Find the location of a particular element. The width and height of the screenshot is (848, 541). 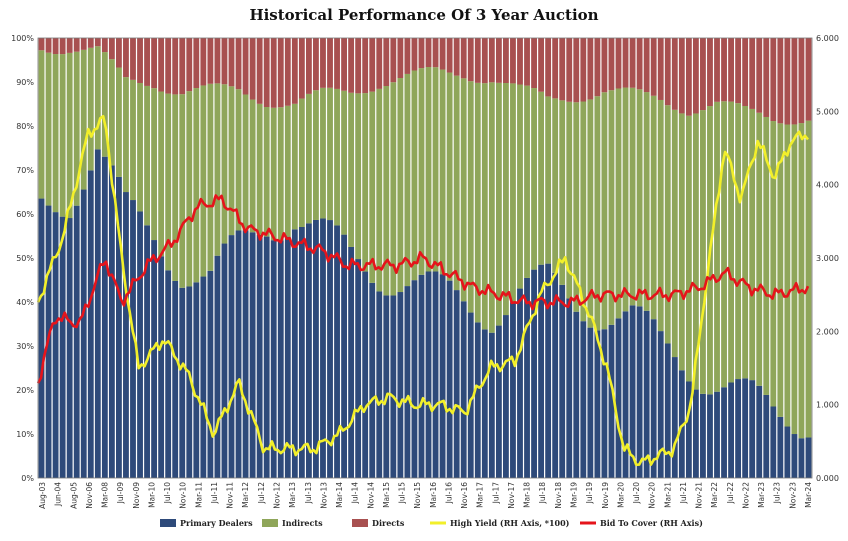

y-right-tick-label: 6.000 is located at coordinates (827, 38).